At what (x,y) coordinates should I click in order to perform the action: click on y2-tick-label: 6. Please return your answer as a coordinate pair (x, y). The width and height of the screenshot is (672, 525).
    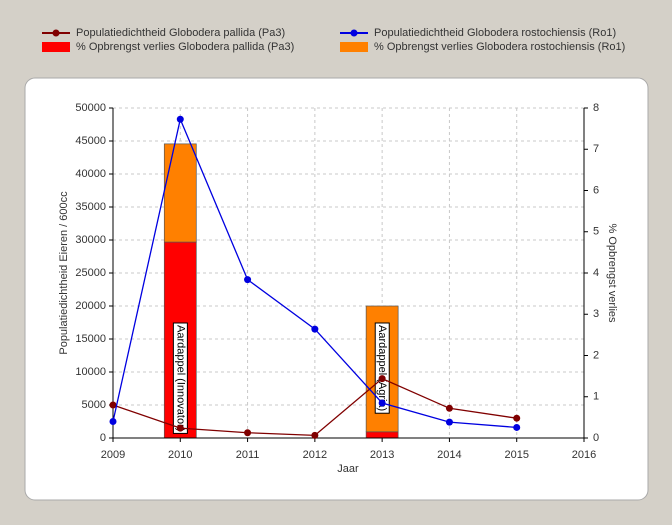
    Looking at the image, I should click on (596, 190).